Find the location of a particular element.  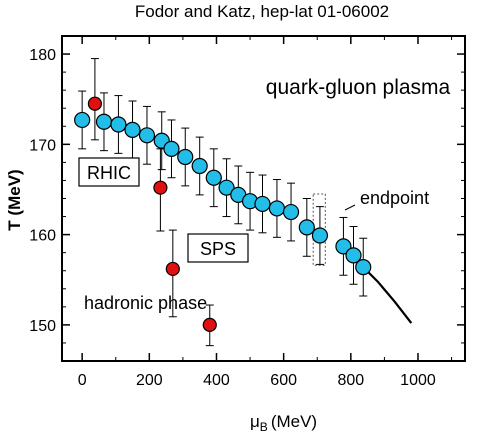

y-tick-label: 160 is located at coordinates (42, 236).